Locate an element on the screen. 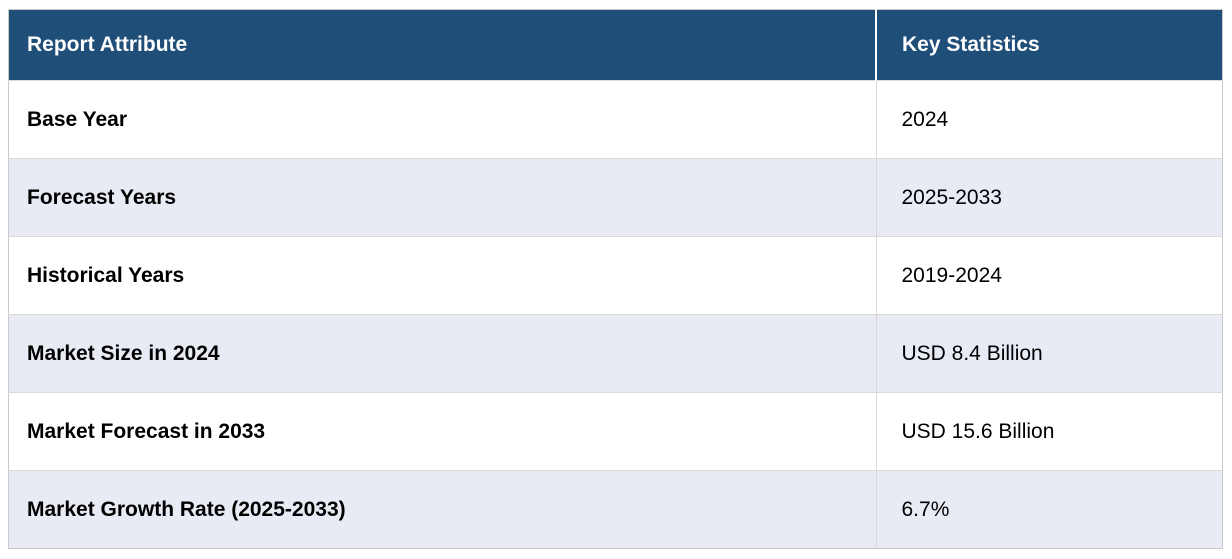 Image resolution: width=1232 pixels, height=559 pixels. table-row: Market Forecast in 2033 USD 15.6 Billion is located at coordinates (615, 431).